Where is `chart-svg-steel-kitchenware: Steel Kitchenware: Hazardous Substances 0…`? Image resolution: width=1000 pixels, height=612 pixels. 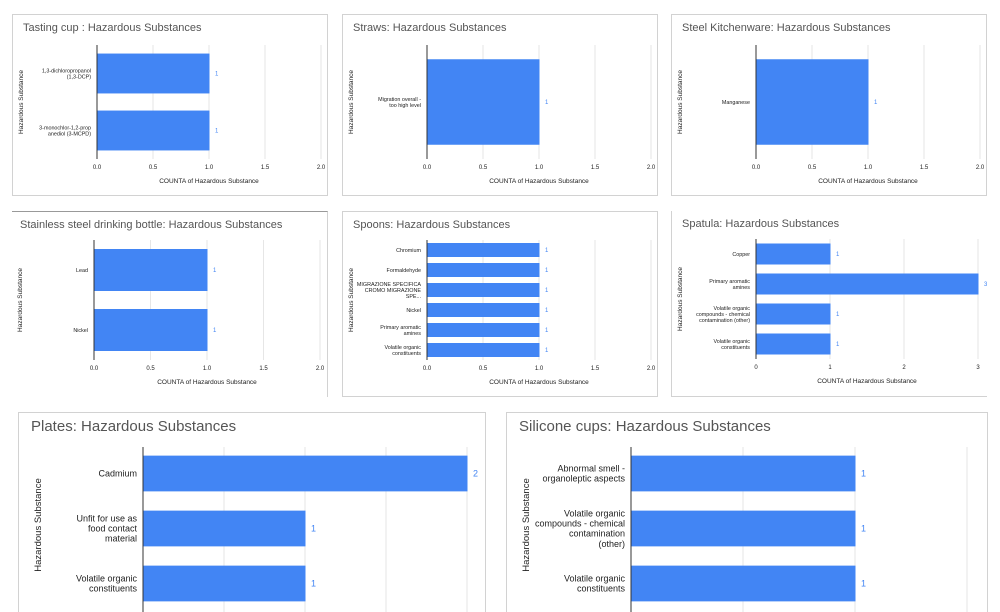
chart-svg-steel-kitchenware: Steel Kitchenware: Hazardous Substances 0… is located at coordinates (831, 103).